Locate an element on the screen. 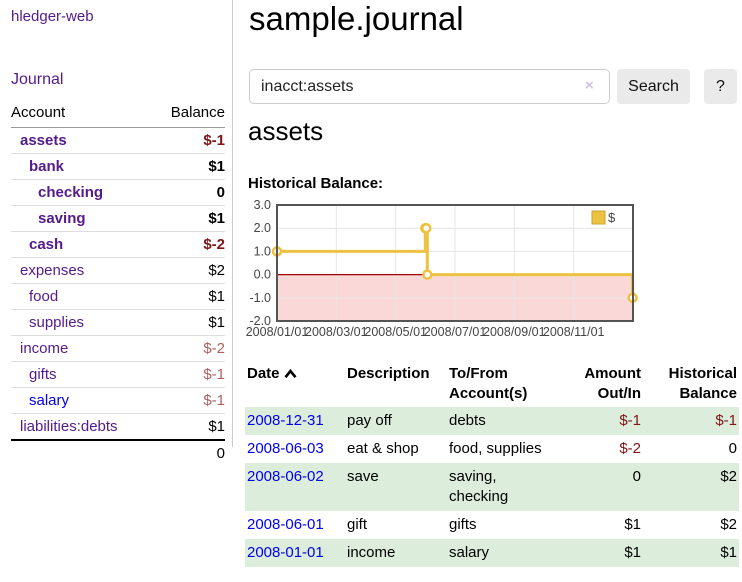 This screenshot has width=742, height=582. transaction-accounts: gifts is located at coordinates (463, 524).